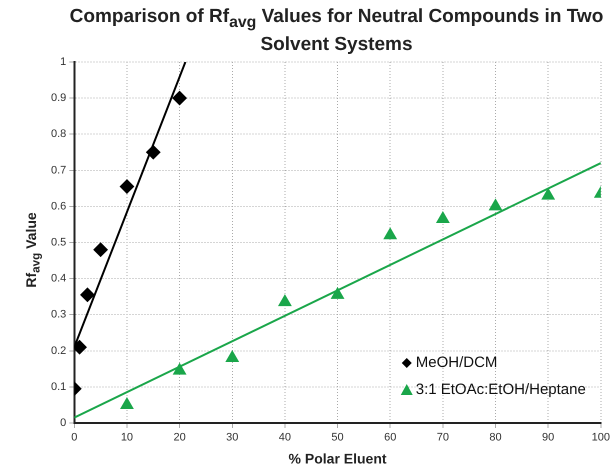  What do you see at coordinates (58, 386) in the screenshot?
I see `y-tick-label: 0.1` at bounding box center [58, 386].